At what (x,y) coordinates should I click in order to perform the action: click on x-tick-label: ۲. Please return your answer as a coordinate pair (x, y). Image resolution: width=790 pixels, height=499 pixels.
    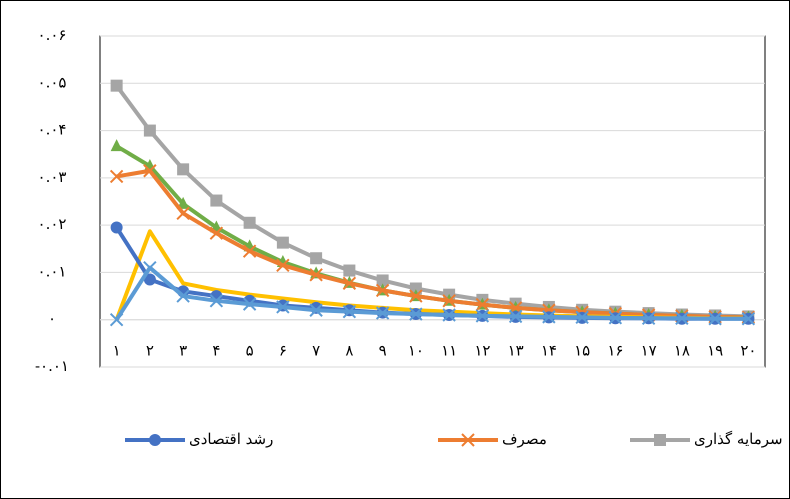
    Looking at the image, I should click on (150, 351).